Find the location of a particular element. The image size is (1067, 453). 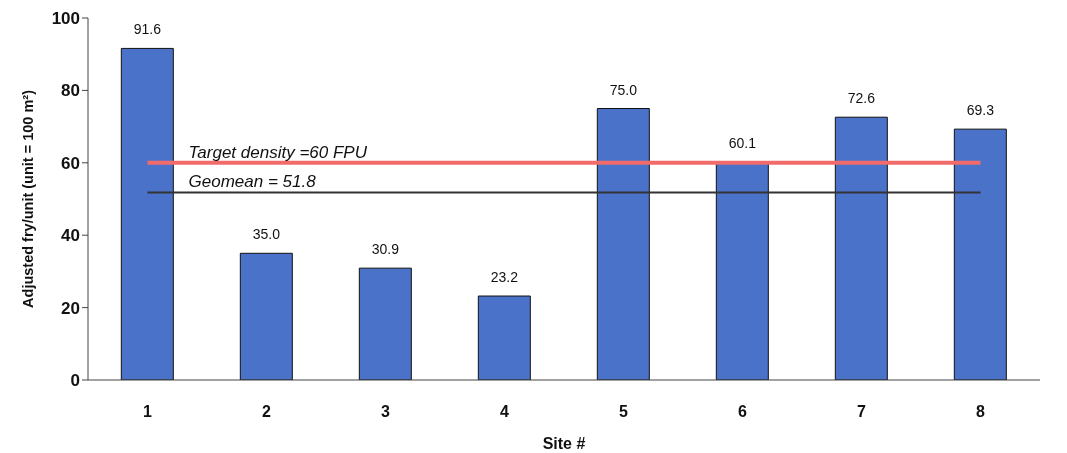

ref-line-label: Target density =60 FPU is located at coordinates (278, 152).